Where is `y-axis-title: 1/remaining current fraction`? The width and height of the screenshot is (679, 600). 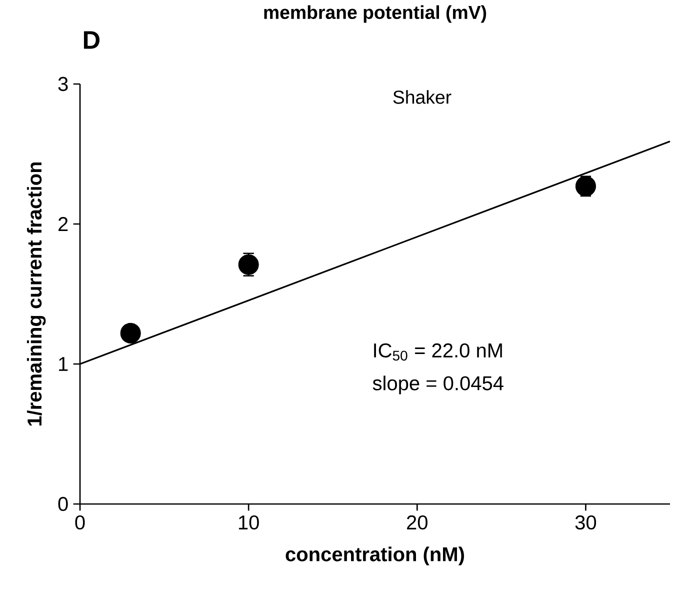
y-axis-title: 1/remaining current fraction is located at coordinates (36, 294).